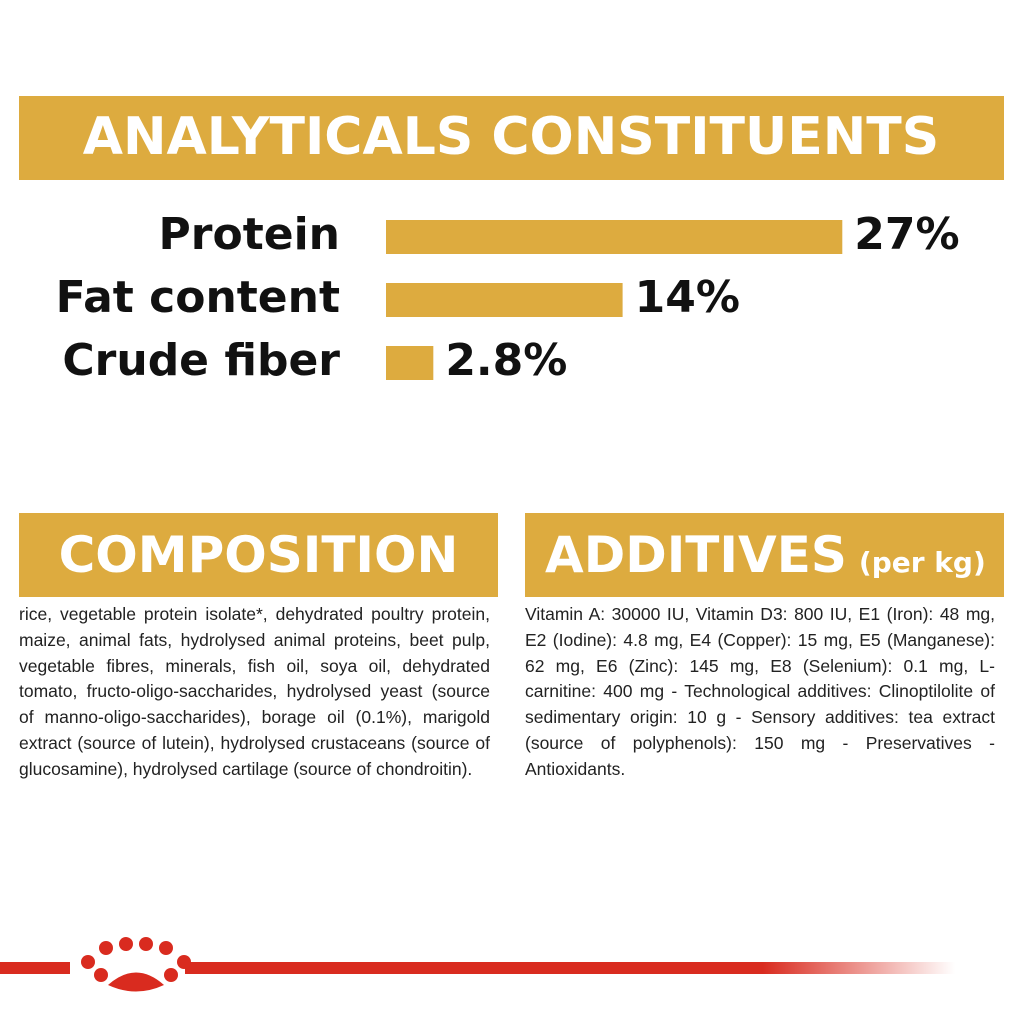 The image size is (1024, 1024). I want to click on composition-title: COMPOSITION, so click(258, 555).